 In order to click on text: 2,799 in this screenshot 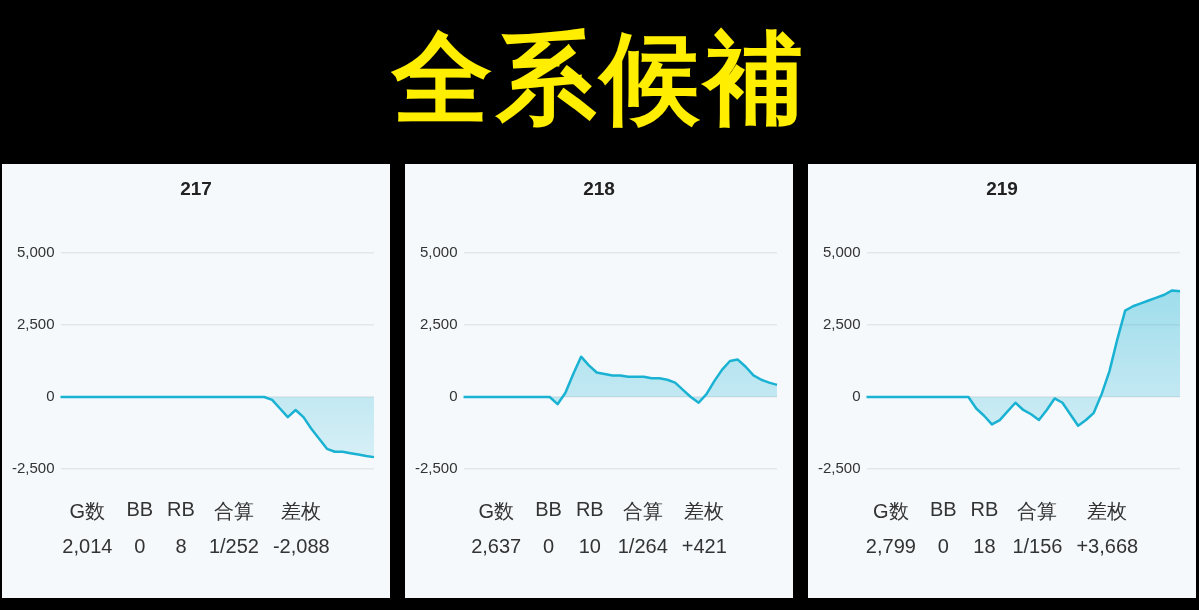, I will do `click(890, 546)`.